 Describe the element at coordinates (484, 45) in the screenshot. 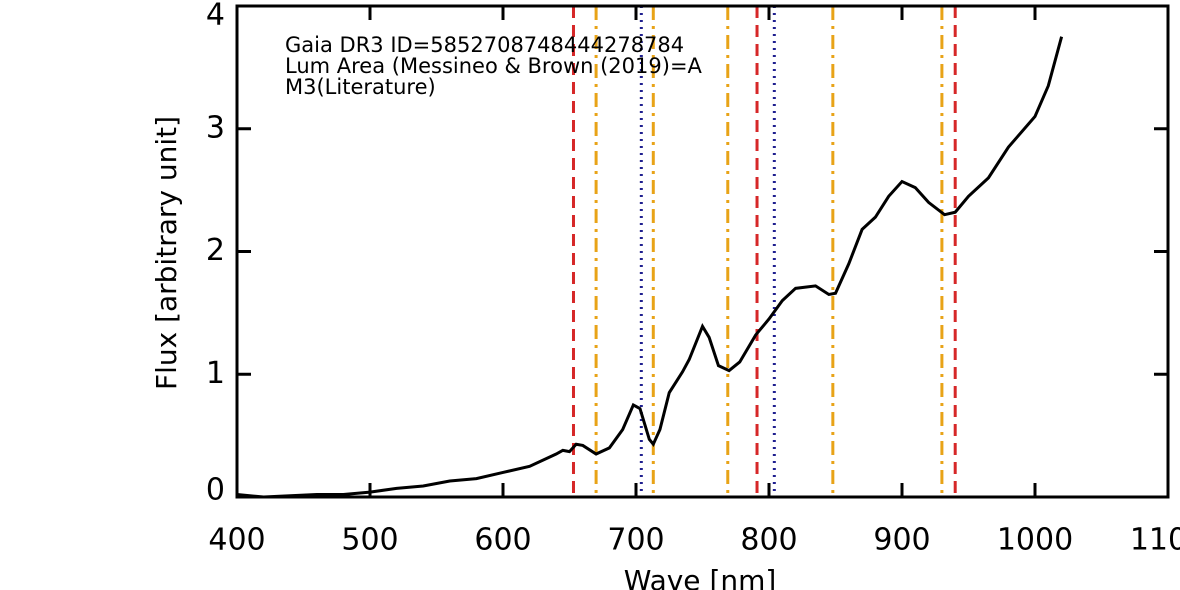

I see `annotation: Gaia DR3 ID=5852708748444278784` at that location.